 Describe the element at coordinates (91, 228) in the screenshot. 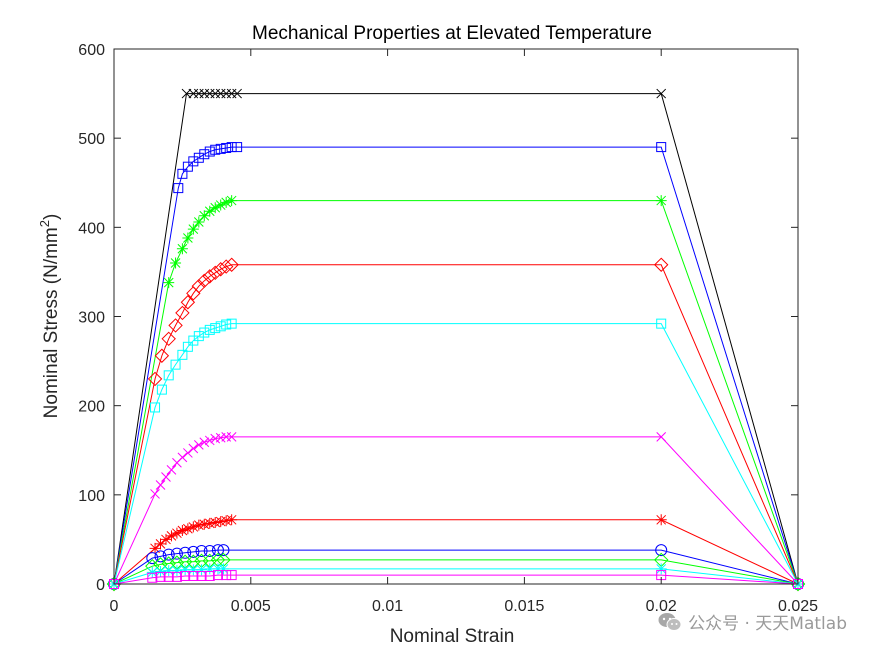

I see `y-tick-label: 400` at that location.